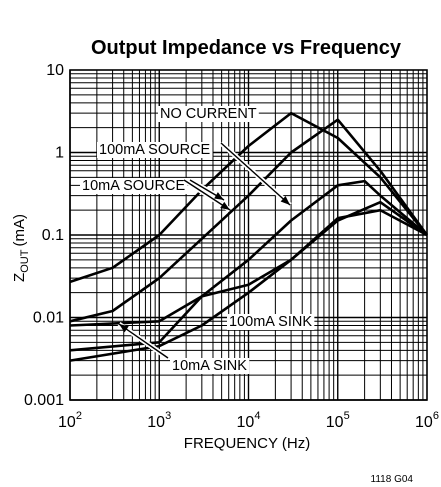 This screenshot has width=441, height=487. Describe the element at coordinates (44, 400) in the screenshot. I see `y-tick-label: 0.001` at that location.